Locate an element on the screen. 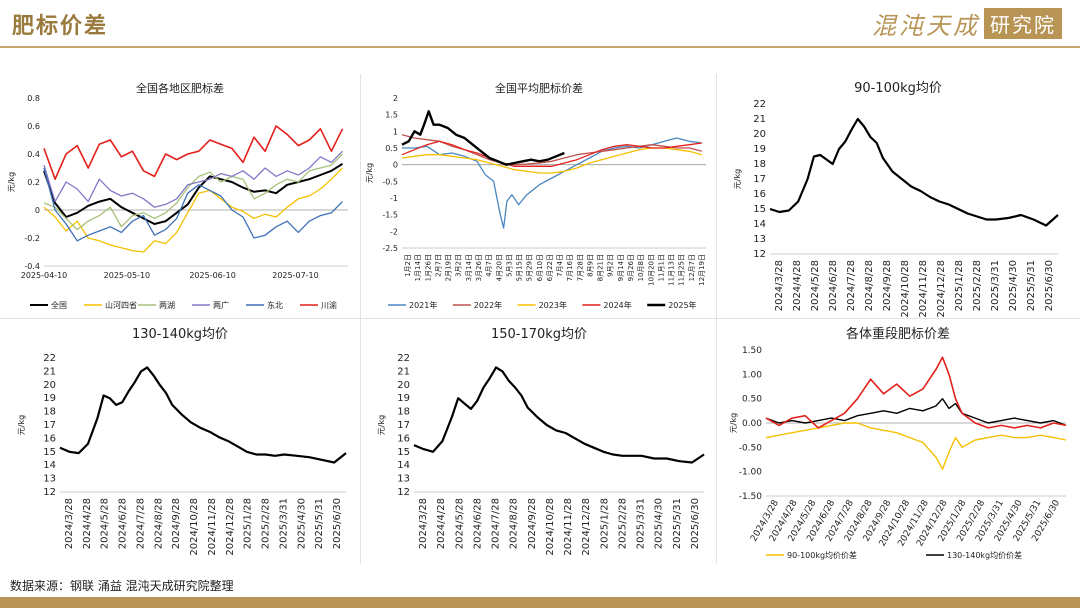 This screenshot has height=608, width=1080. y-tick-label: -2 is located at coordinates (394, 231).